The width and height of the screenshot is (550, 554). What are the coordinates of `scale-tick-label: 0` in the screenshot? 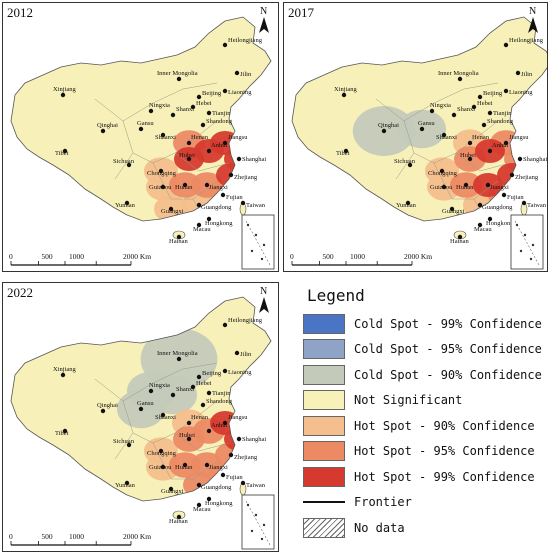 It's located at (11, 536).